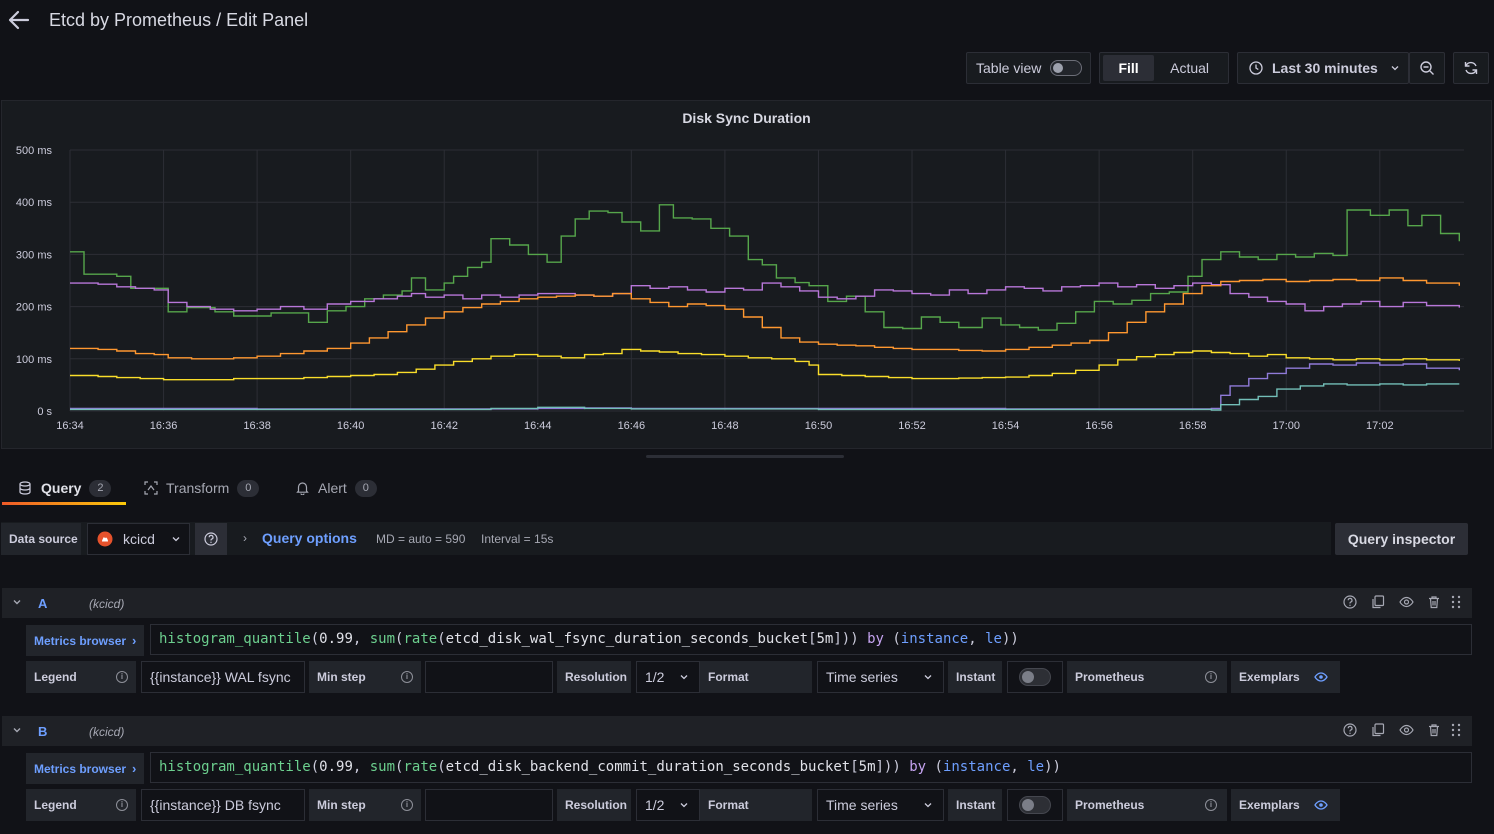  I want to click on x-tick-label: 17:00, so click(1286, 426).